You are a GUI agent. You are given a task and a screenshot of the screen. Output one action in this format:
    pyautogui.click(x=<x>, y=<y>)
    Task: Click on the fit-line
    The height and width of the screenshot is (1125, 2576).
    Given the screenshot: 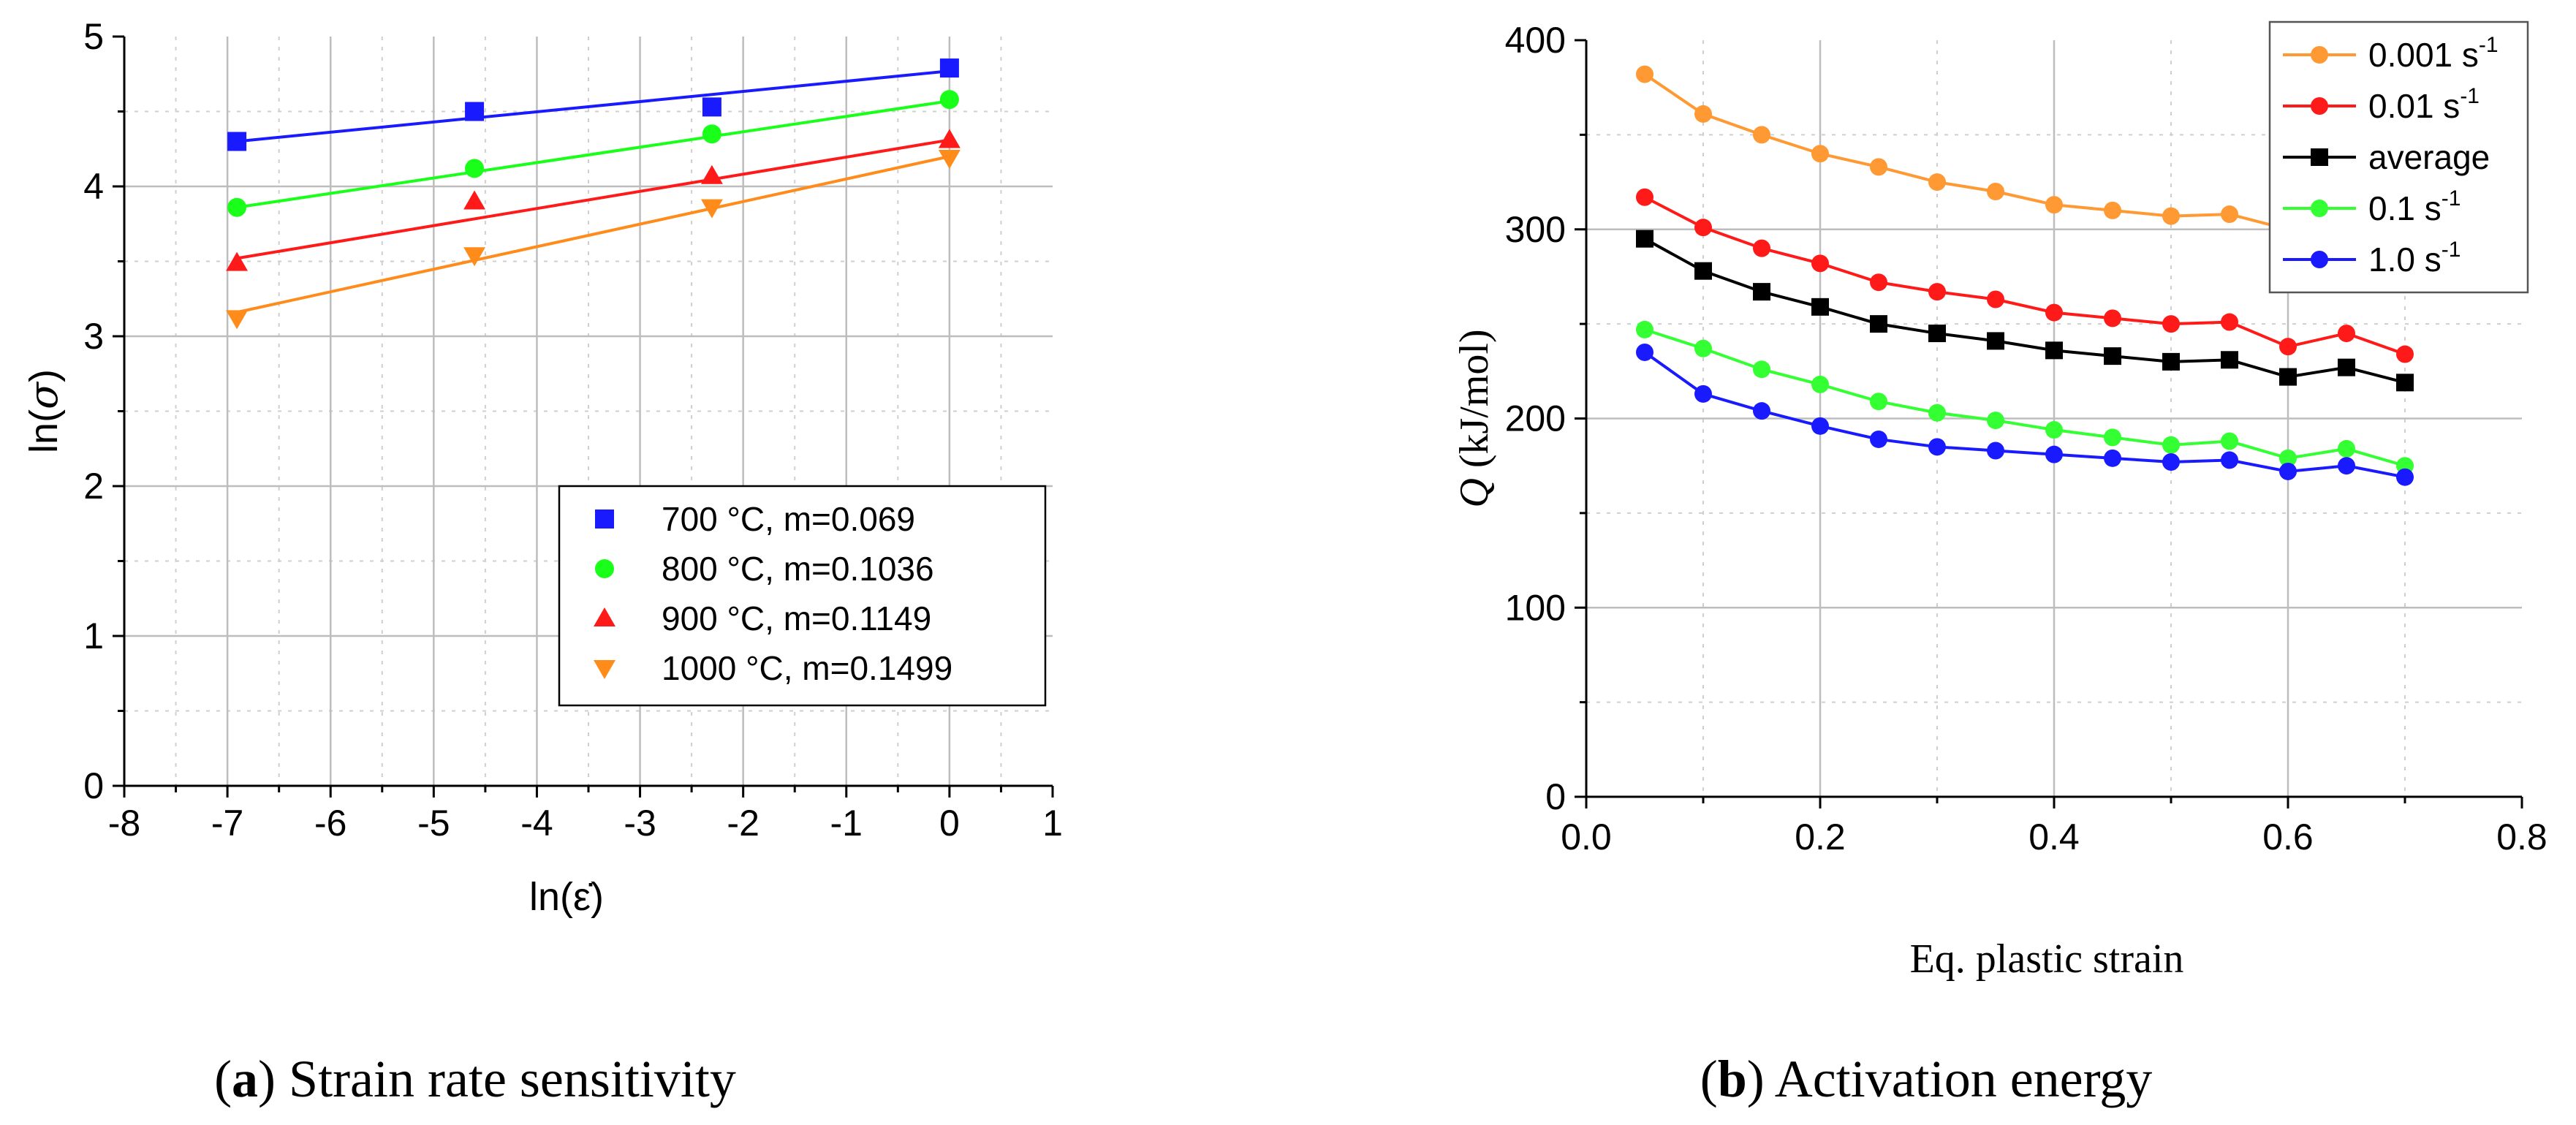 What is the action you would take?
    pyautogui.click(x=593, y=235)
    